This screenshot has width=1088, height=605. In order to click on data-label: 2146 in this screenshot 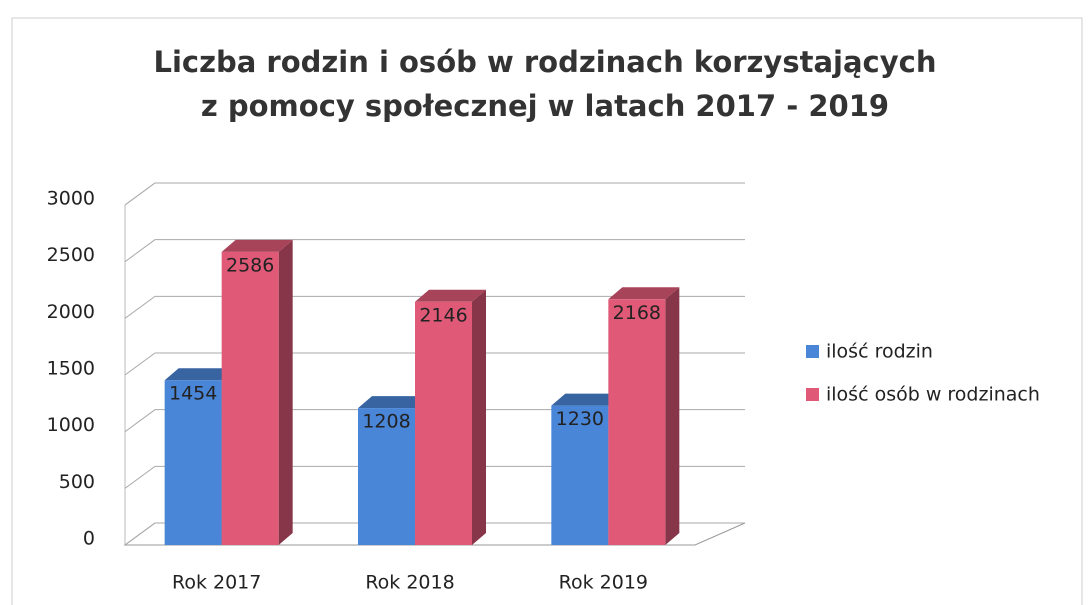, I will do `click(443, 315)`.